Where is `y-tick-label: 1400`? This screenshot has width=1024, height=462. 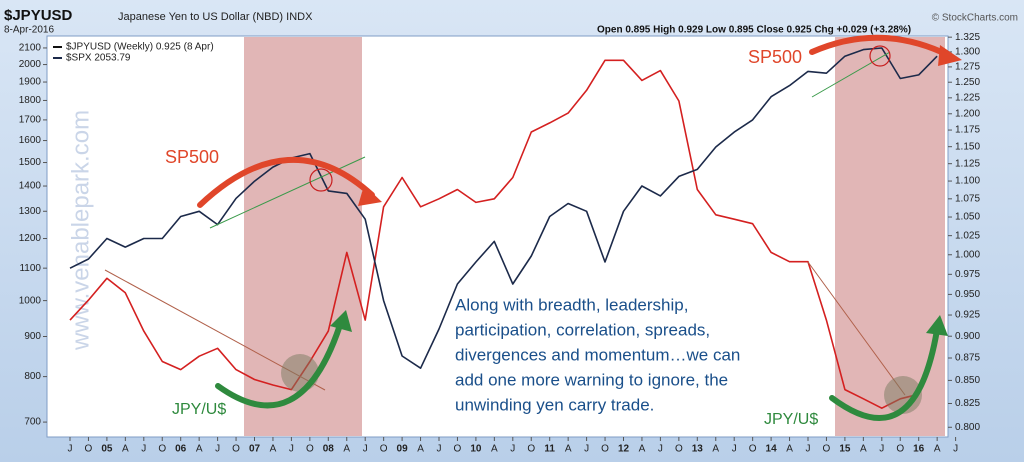
y-tick-label: 1400 is located at coordinates (30, 186).